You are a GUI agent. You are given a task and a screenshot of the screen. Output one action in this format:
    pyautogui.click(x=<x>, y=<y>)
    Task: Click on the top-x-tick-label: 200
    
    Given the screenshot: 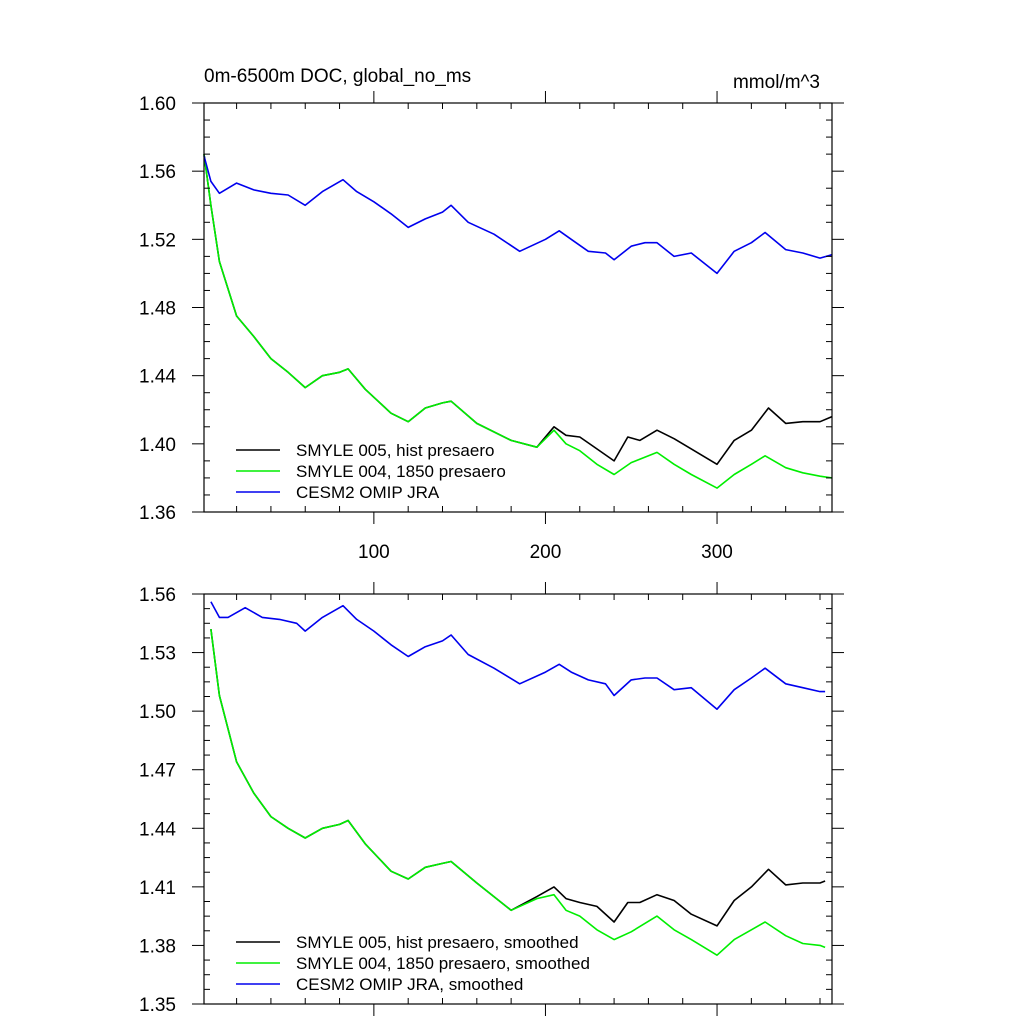 What is the action you would take?
    pyautogui.click(x=546, y=552)
    